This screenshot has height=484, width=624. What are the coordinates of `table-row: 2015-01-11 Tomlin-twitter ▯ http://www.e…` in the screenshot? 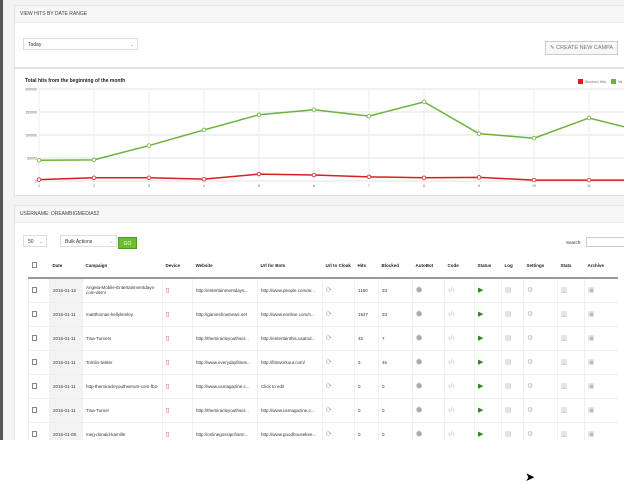 It's located at (323, 361).